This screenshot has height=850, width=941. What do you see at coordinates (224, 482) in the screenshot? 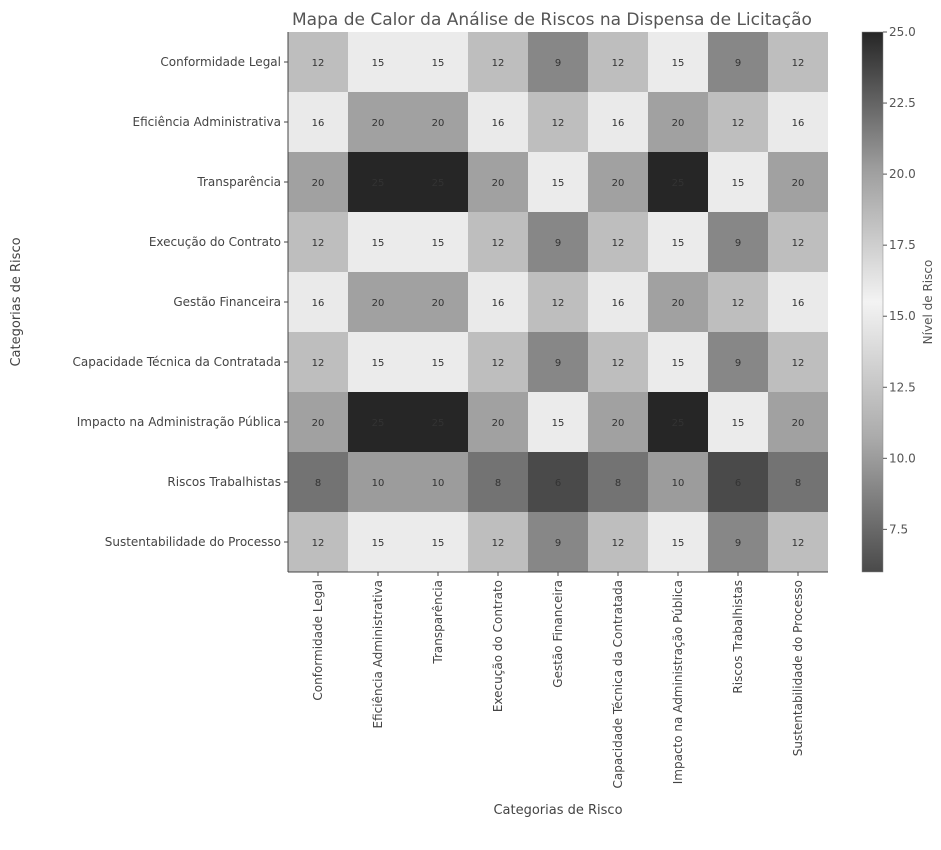
I see `y-tick-label: Riscos Trabalhistas` at bounding box center [224, 482].